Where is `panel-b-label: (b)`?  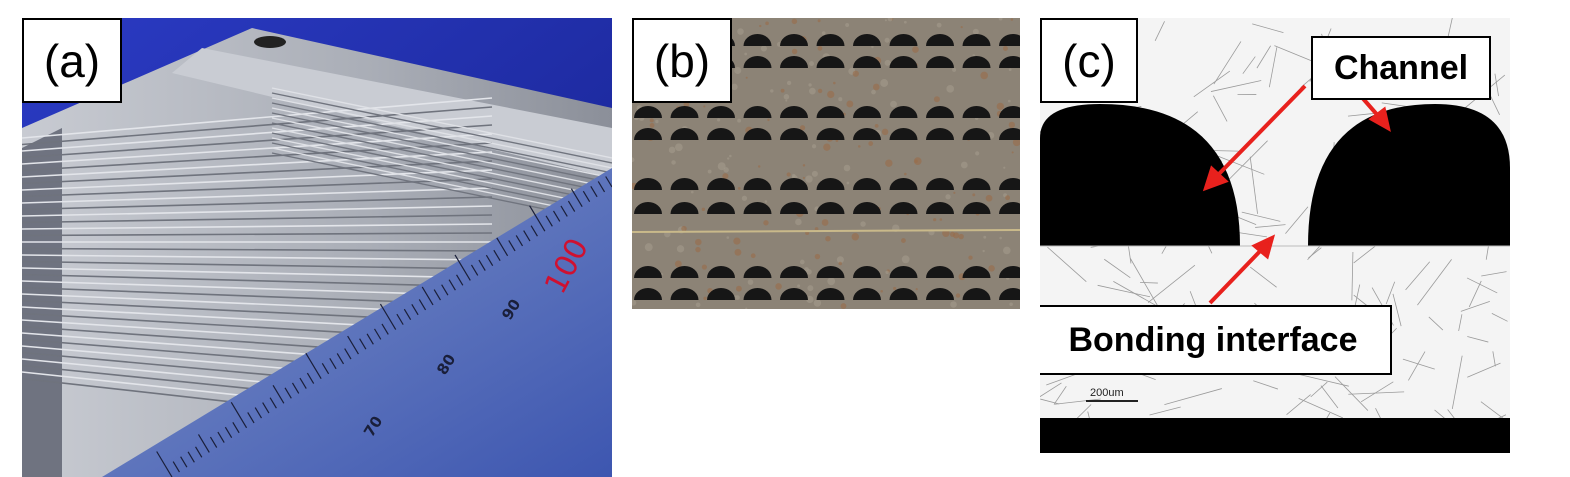 panel-b-label: (b) is located at coordinates (682, 60).